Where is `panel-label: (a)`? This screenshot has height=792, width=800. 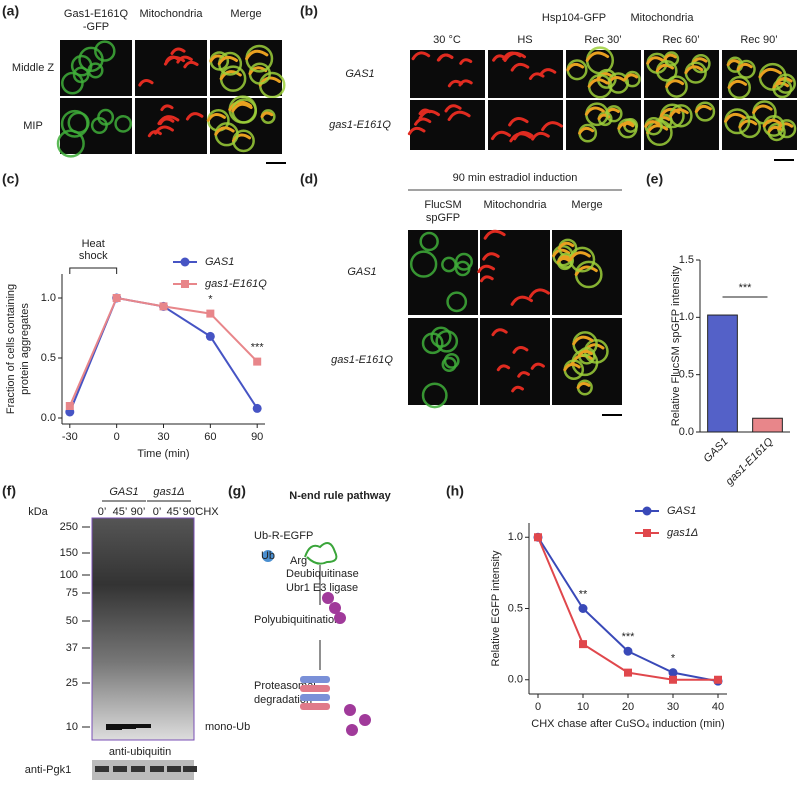
panel-label: (a) is located at coordinates (10, 11).